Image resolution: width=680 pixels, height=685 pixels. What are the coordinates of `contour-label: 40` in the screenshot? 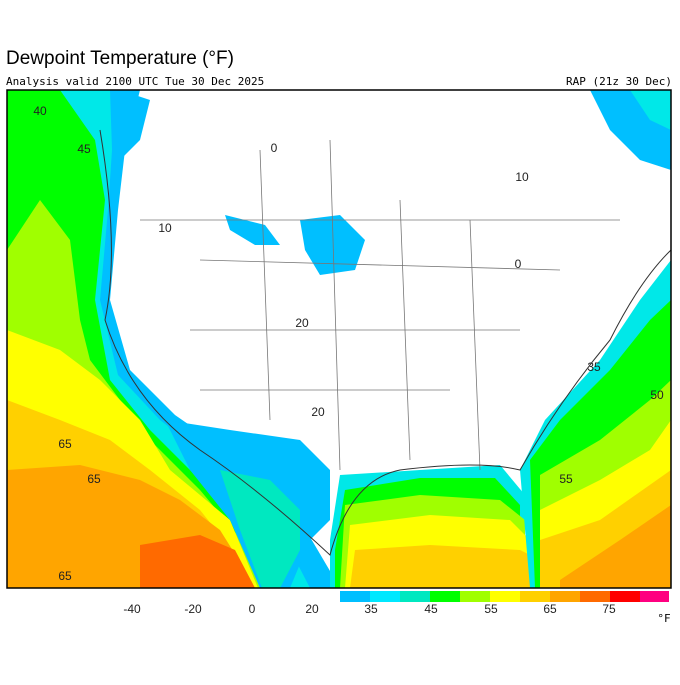 It's located at (40, 111).